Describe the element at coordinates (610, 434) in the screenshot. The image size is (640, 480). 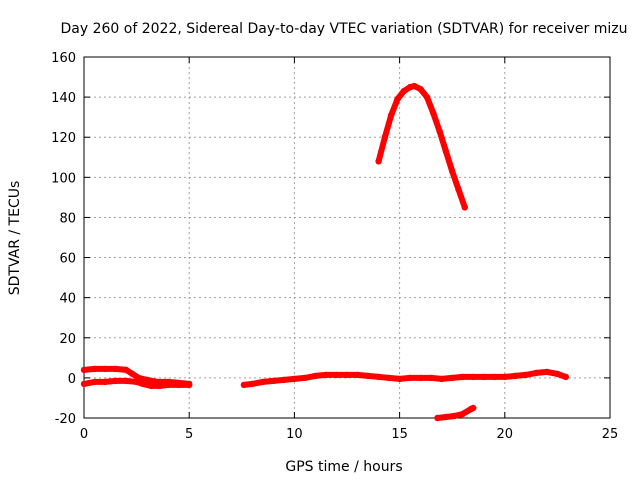
I see `x-tick-label: 25` at that location.